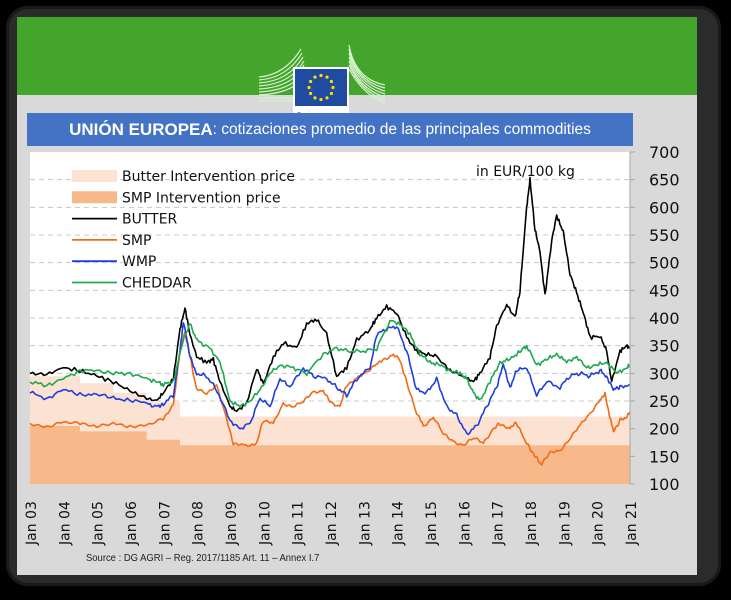 This screenshot has height=600, width=731. Describe the element at coordinates (132, 523) in the screenshot. I see `x-tick-label: Jan 06` at that location.